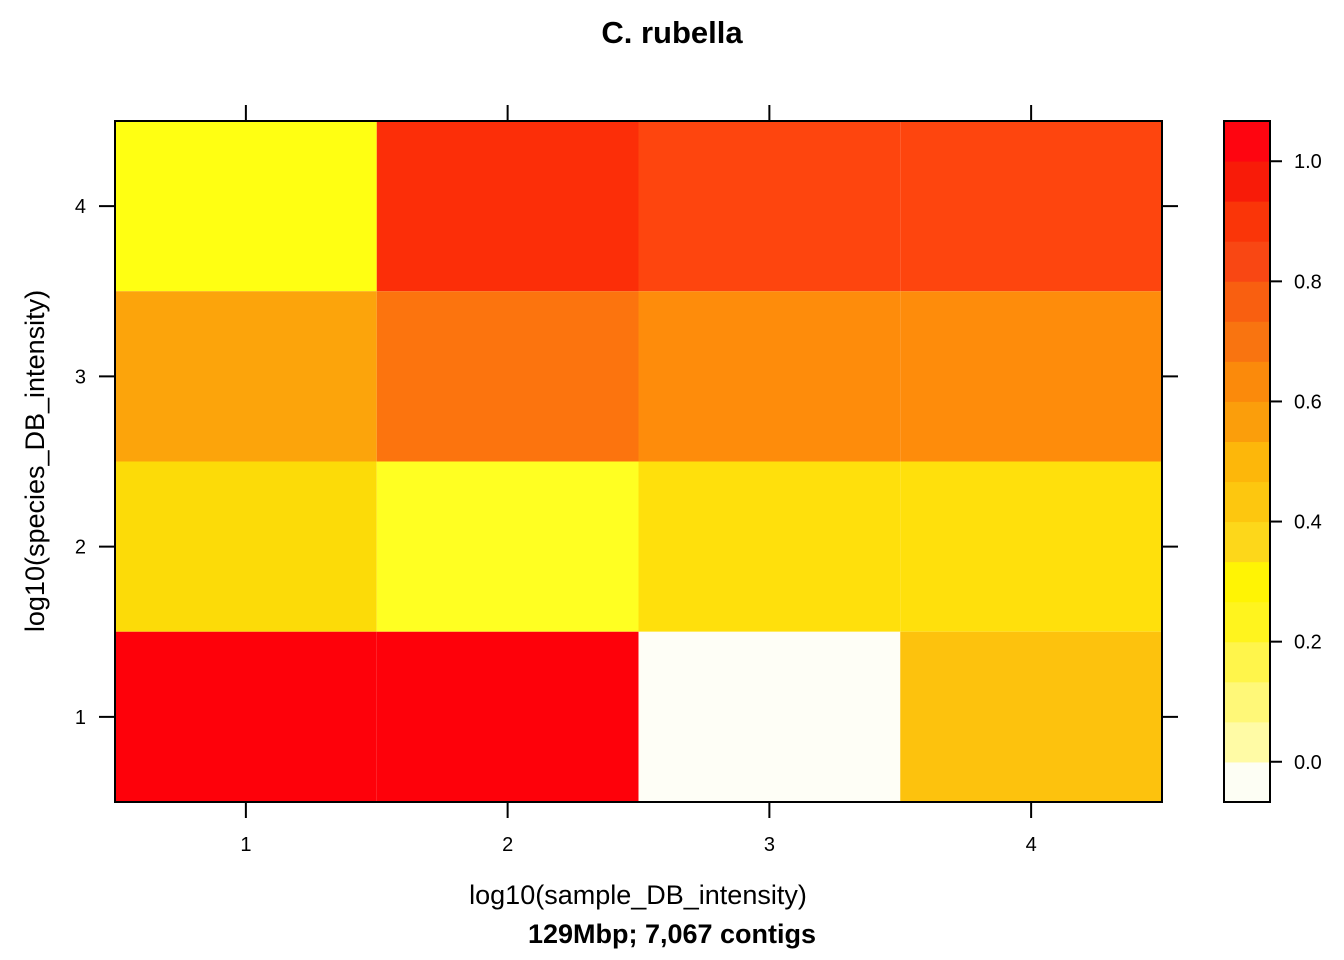 Image resolution: width=1344 pixels, height=960 pixels. Describe the element at coordinates (1308, 643) in the screenshot. I see `colorbar-tick-label: 0.2` at that location.